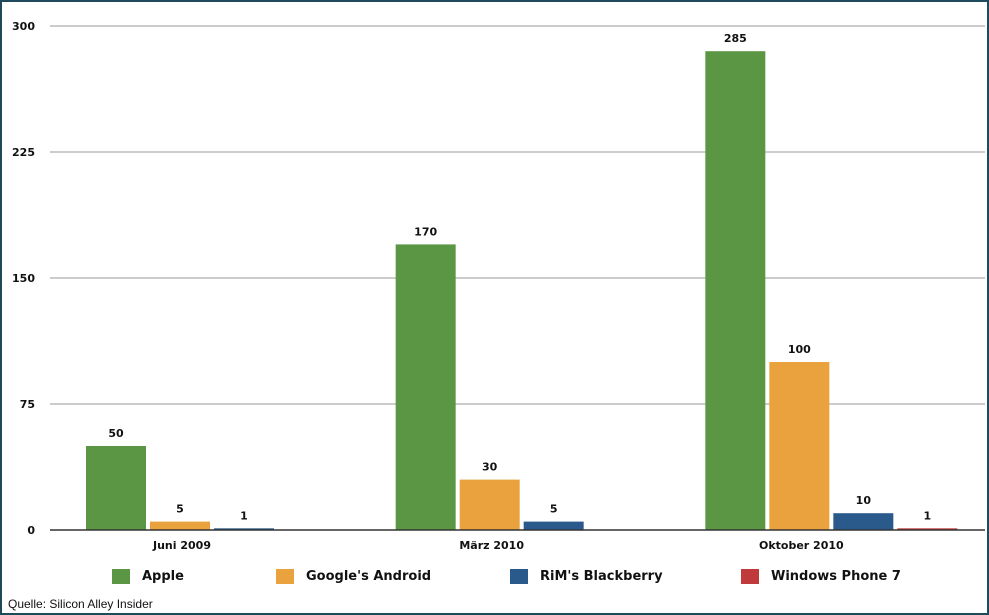 The image size is (989, 615). Describe the element at coordinates (23, 278) in the screenshot. I see `y-tick-label: 150` at that location.